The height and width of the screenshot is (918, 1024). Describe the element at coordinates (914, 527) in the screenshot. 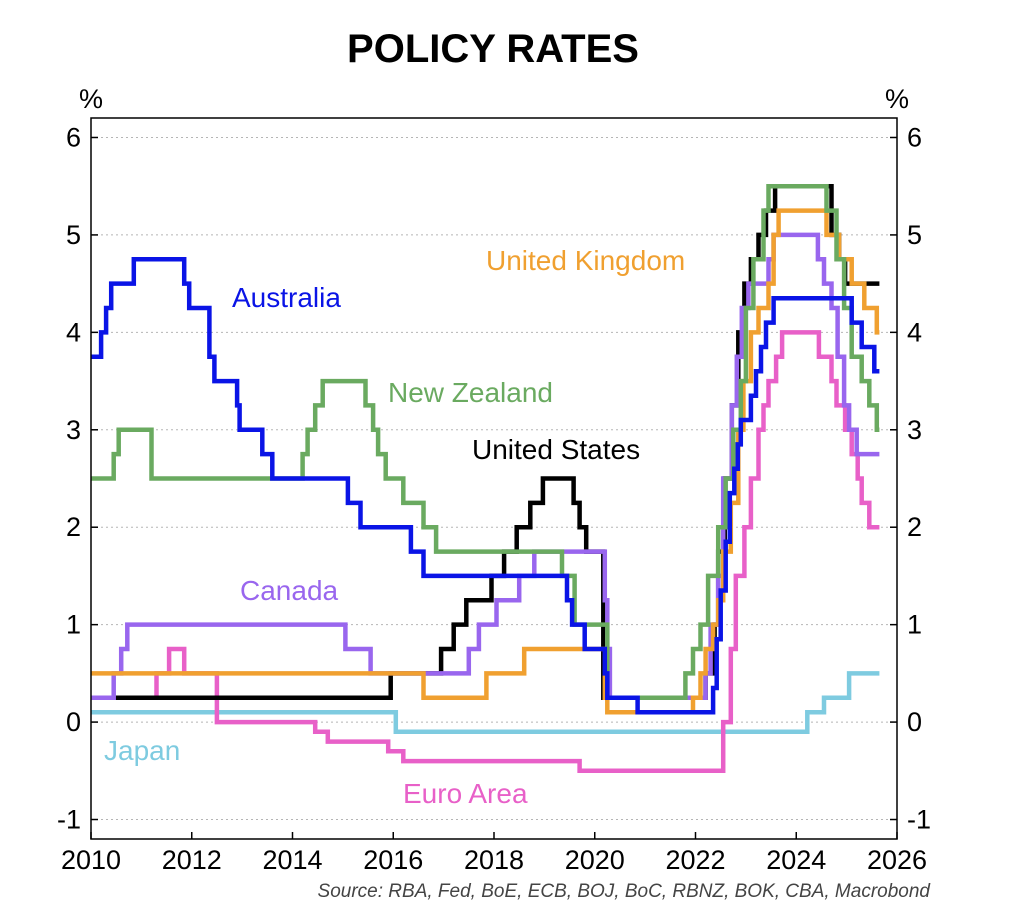

I see `y-tick-label-right: 2` at that location.